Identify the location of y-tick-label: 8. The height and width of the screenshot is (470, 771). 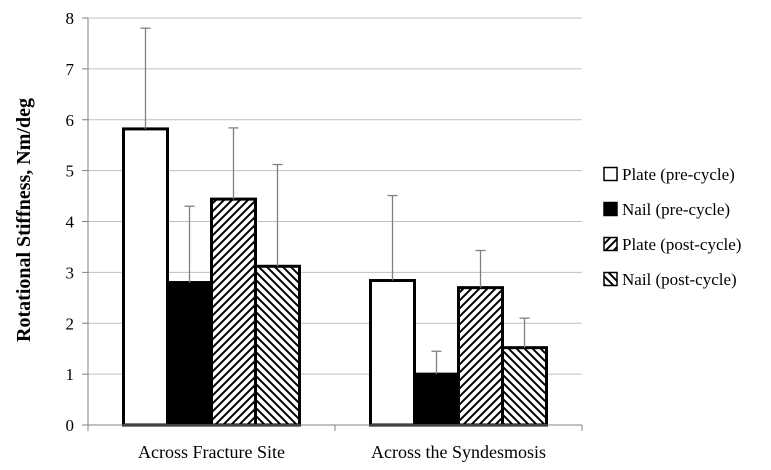
(70, 18).